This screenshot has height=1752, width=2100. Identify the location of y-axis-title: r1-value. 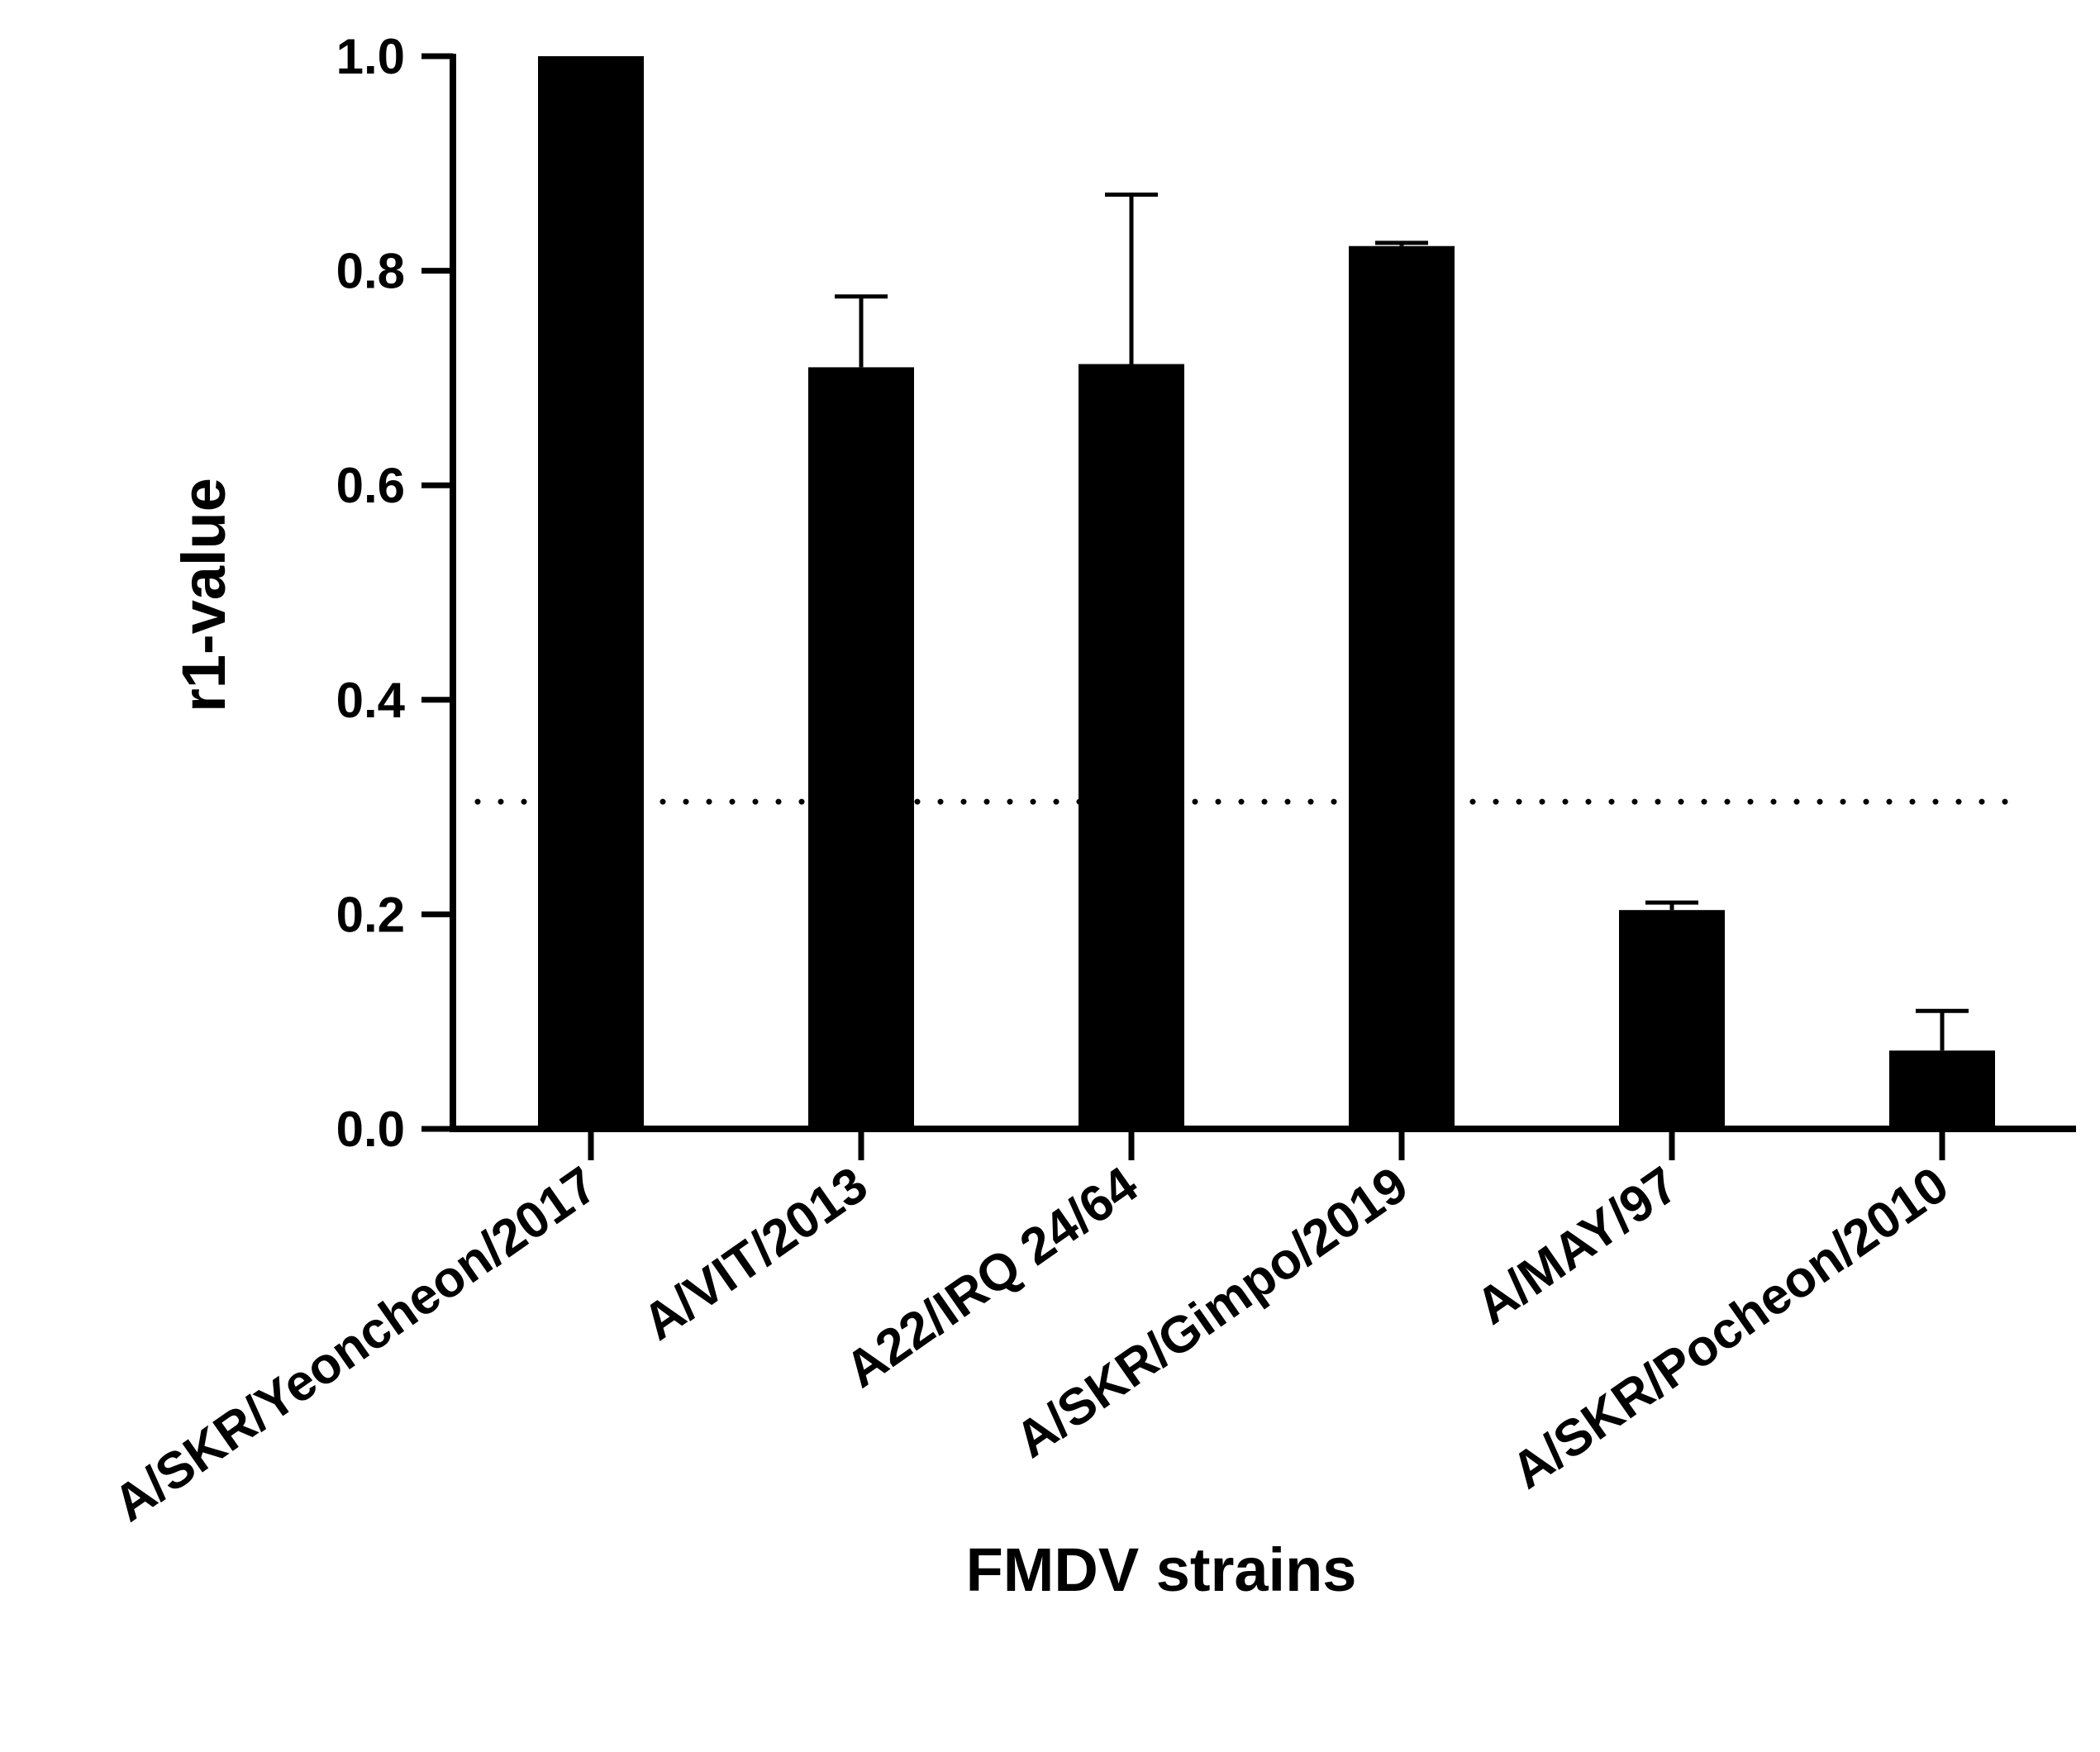
(203, 595).